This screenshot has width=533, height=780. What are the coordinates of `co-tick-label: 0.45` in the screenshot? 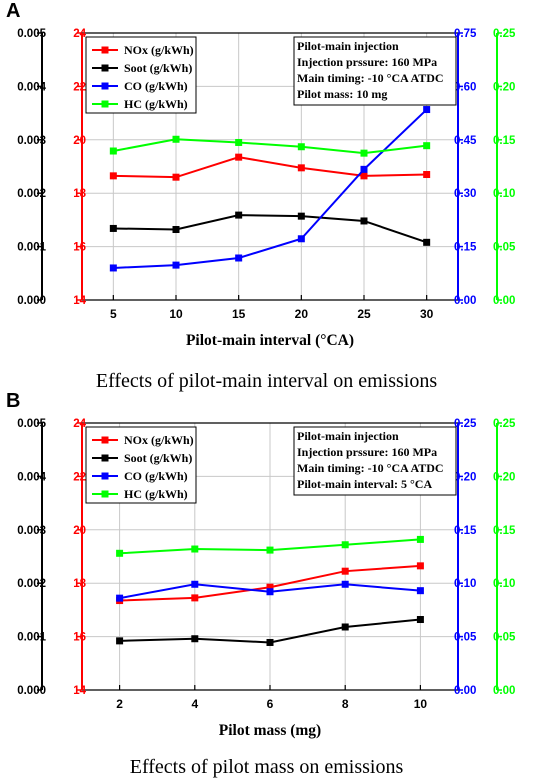 It's located at (465, 141).